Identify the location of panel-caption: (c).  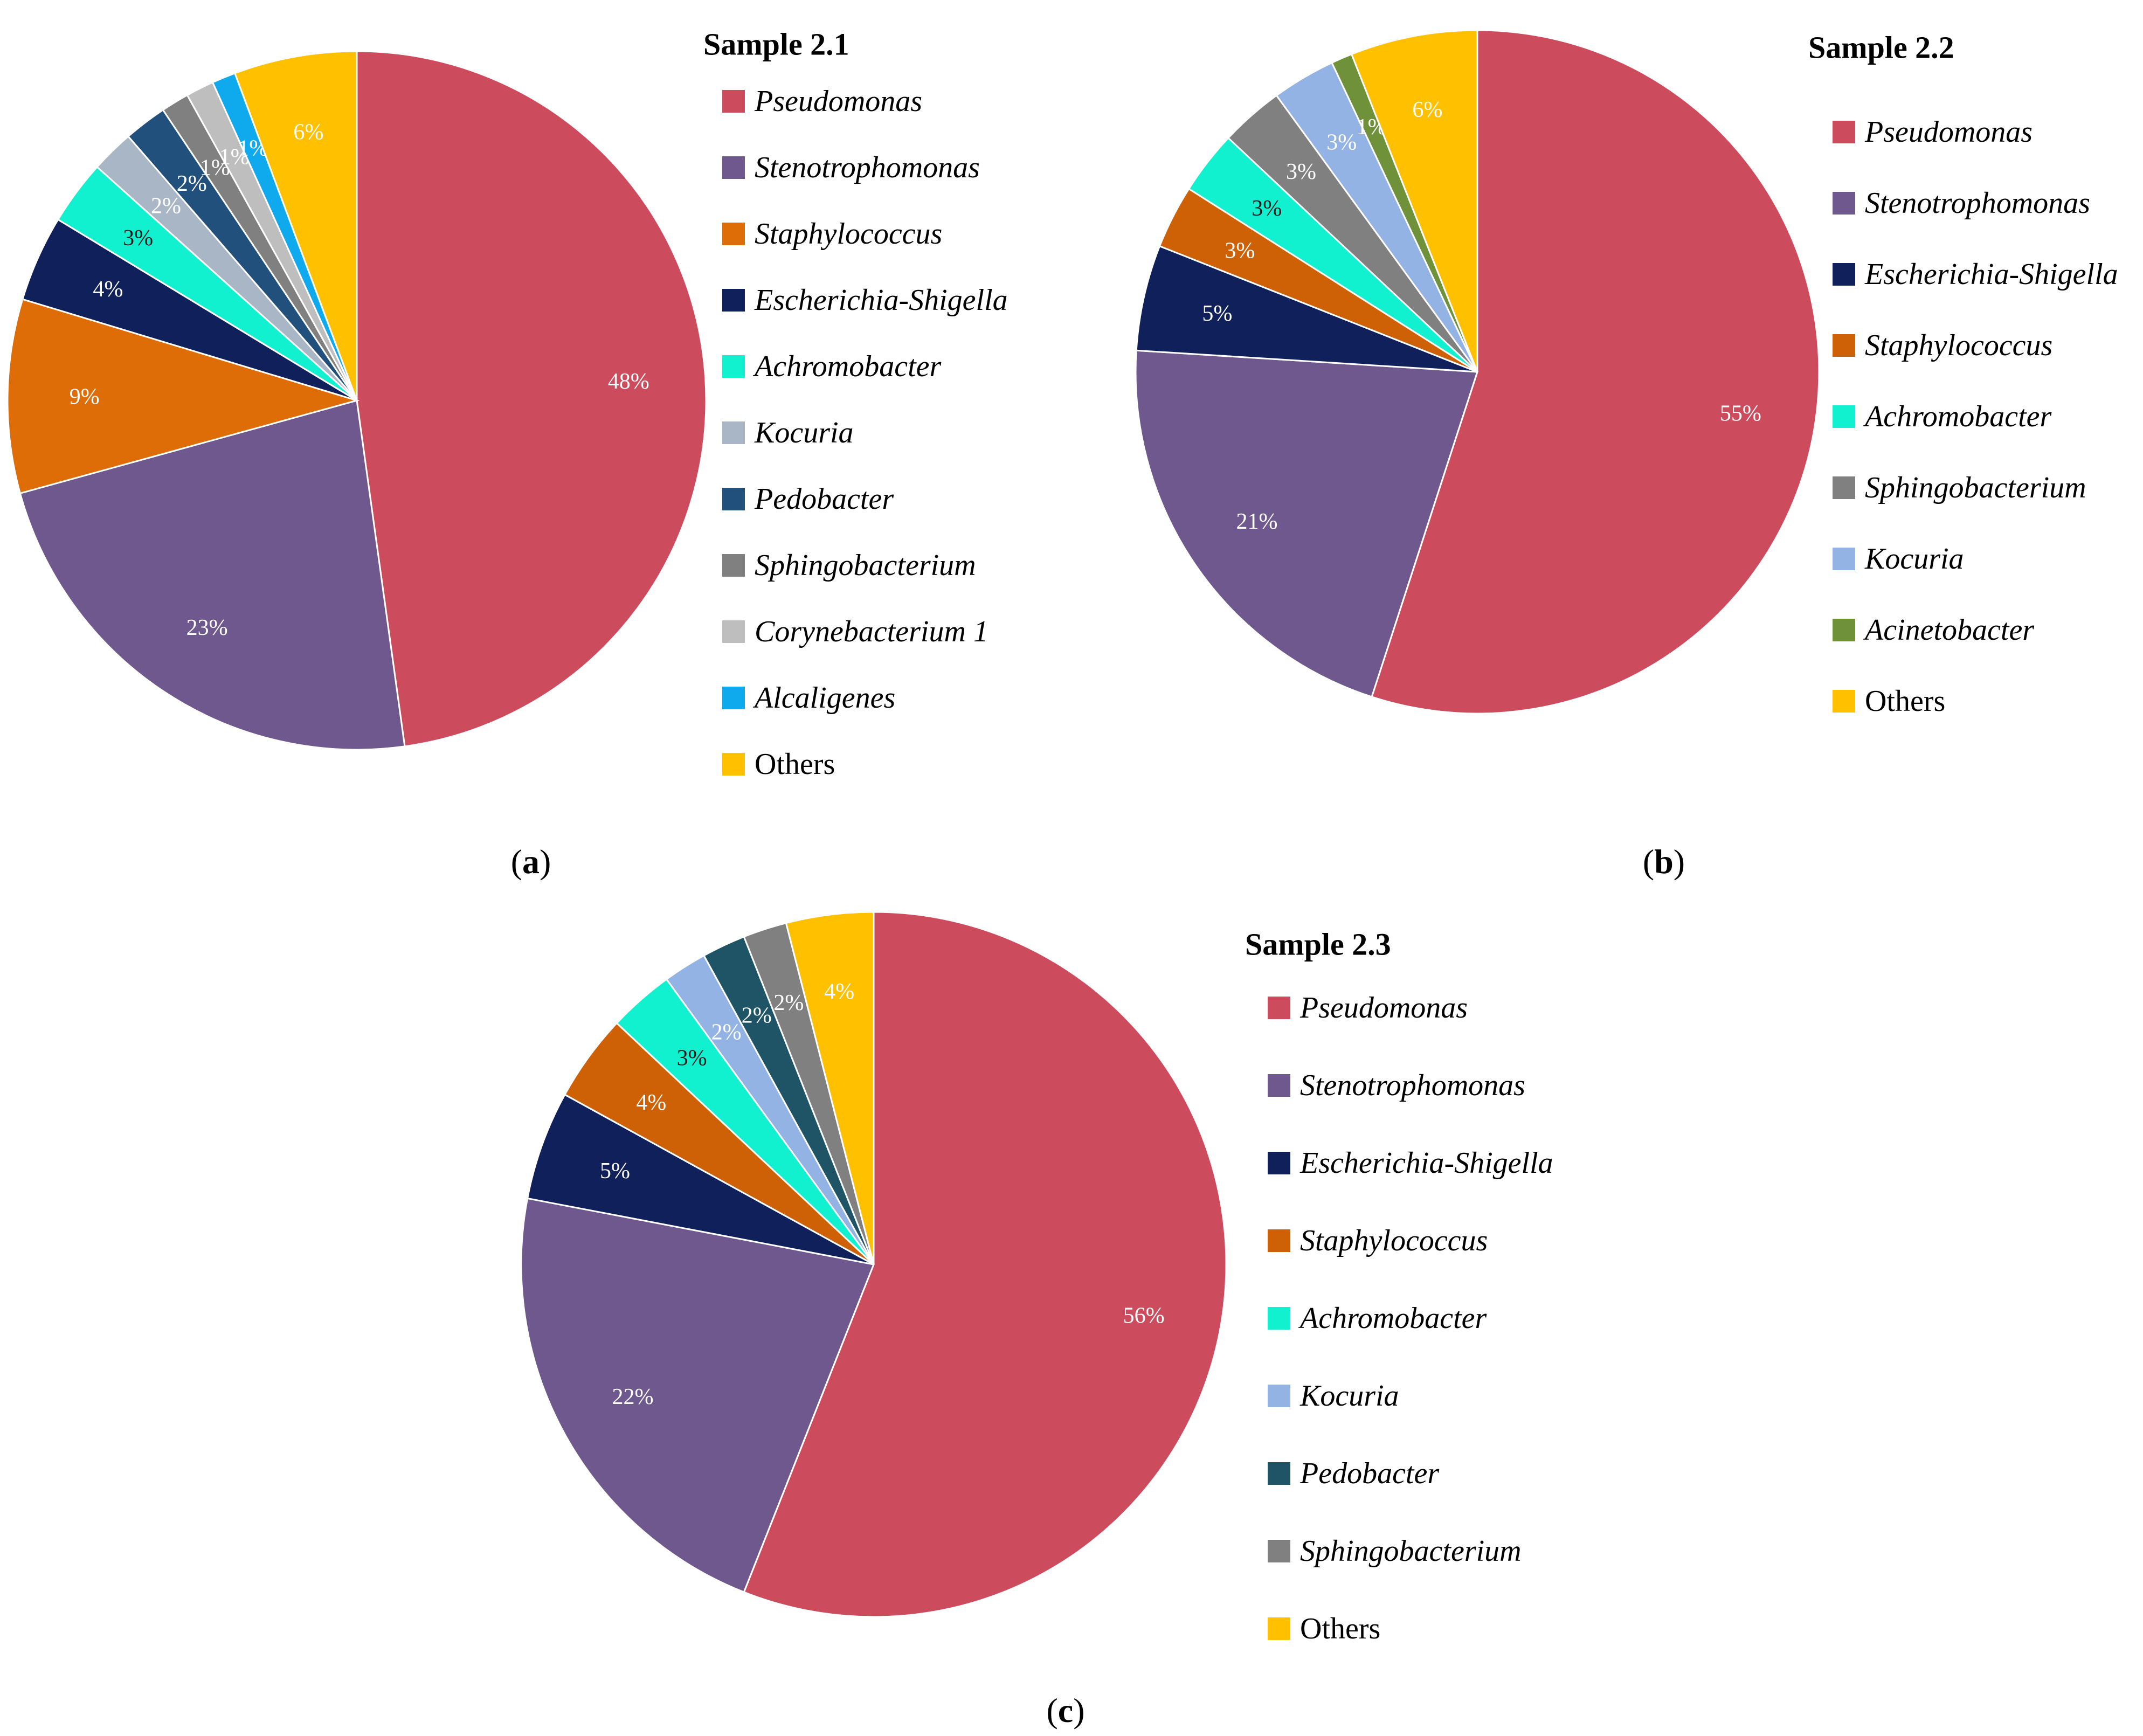
(1065, 1710).